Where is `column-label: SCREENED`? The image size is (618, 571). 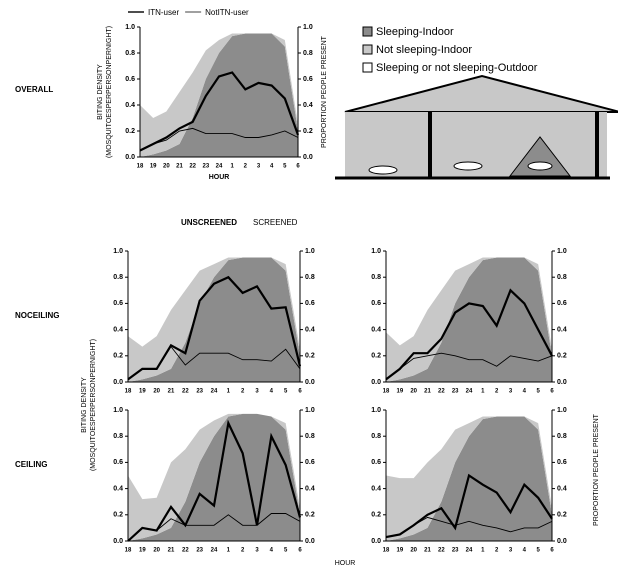
column-label: SCREENED is located at coordinates (275, 222).